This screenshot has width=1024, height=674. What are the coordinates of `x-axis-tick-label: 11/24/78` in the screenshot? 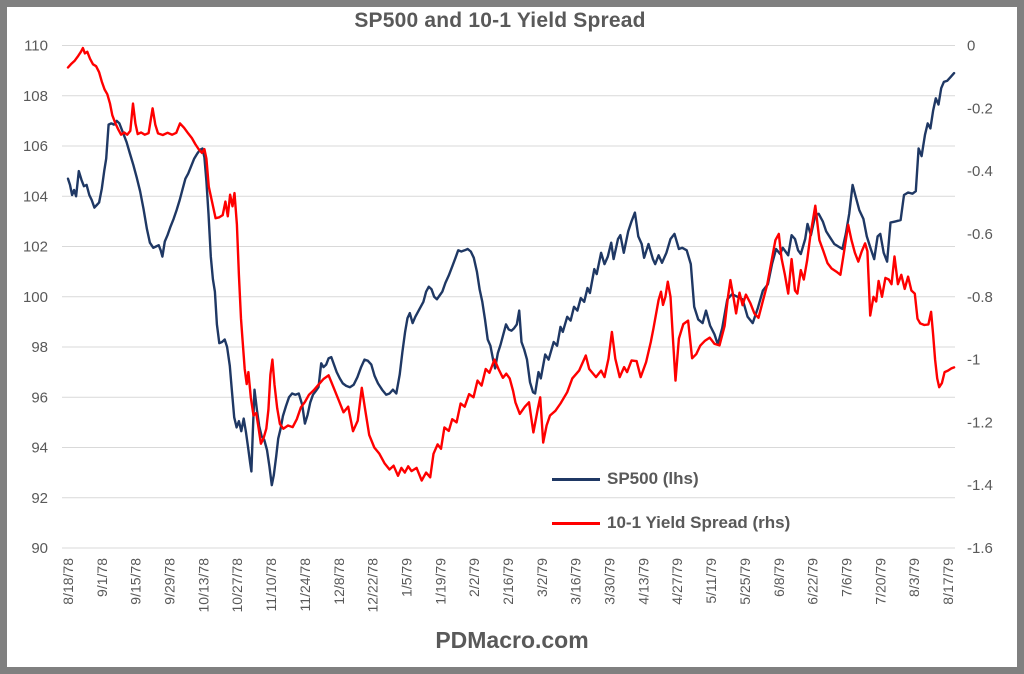 It's located at (305, 585).